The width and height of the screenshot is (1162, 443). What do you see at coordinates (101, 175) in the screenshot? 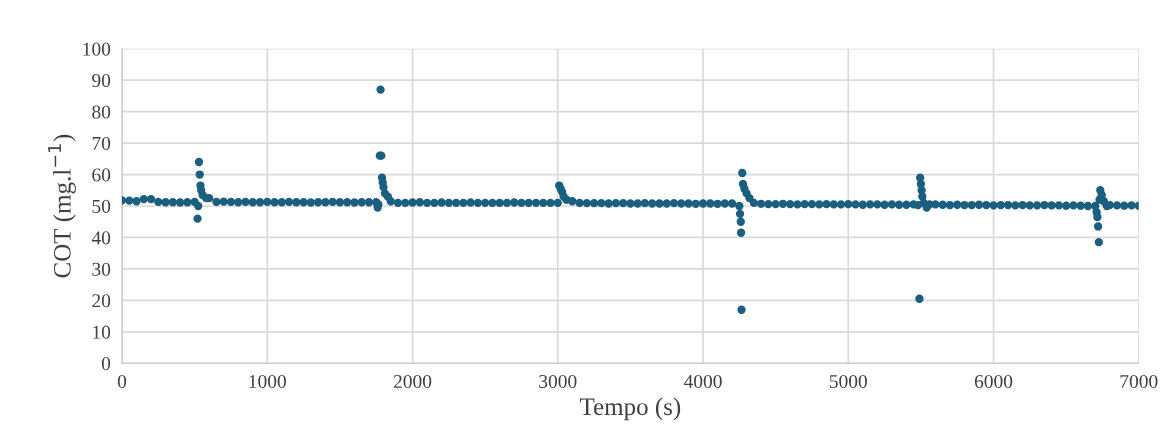
I see `y-tick-label: 60` at bounding box center [101, 175].